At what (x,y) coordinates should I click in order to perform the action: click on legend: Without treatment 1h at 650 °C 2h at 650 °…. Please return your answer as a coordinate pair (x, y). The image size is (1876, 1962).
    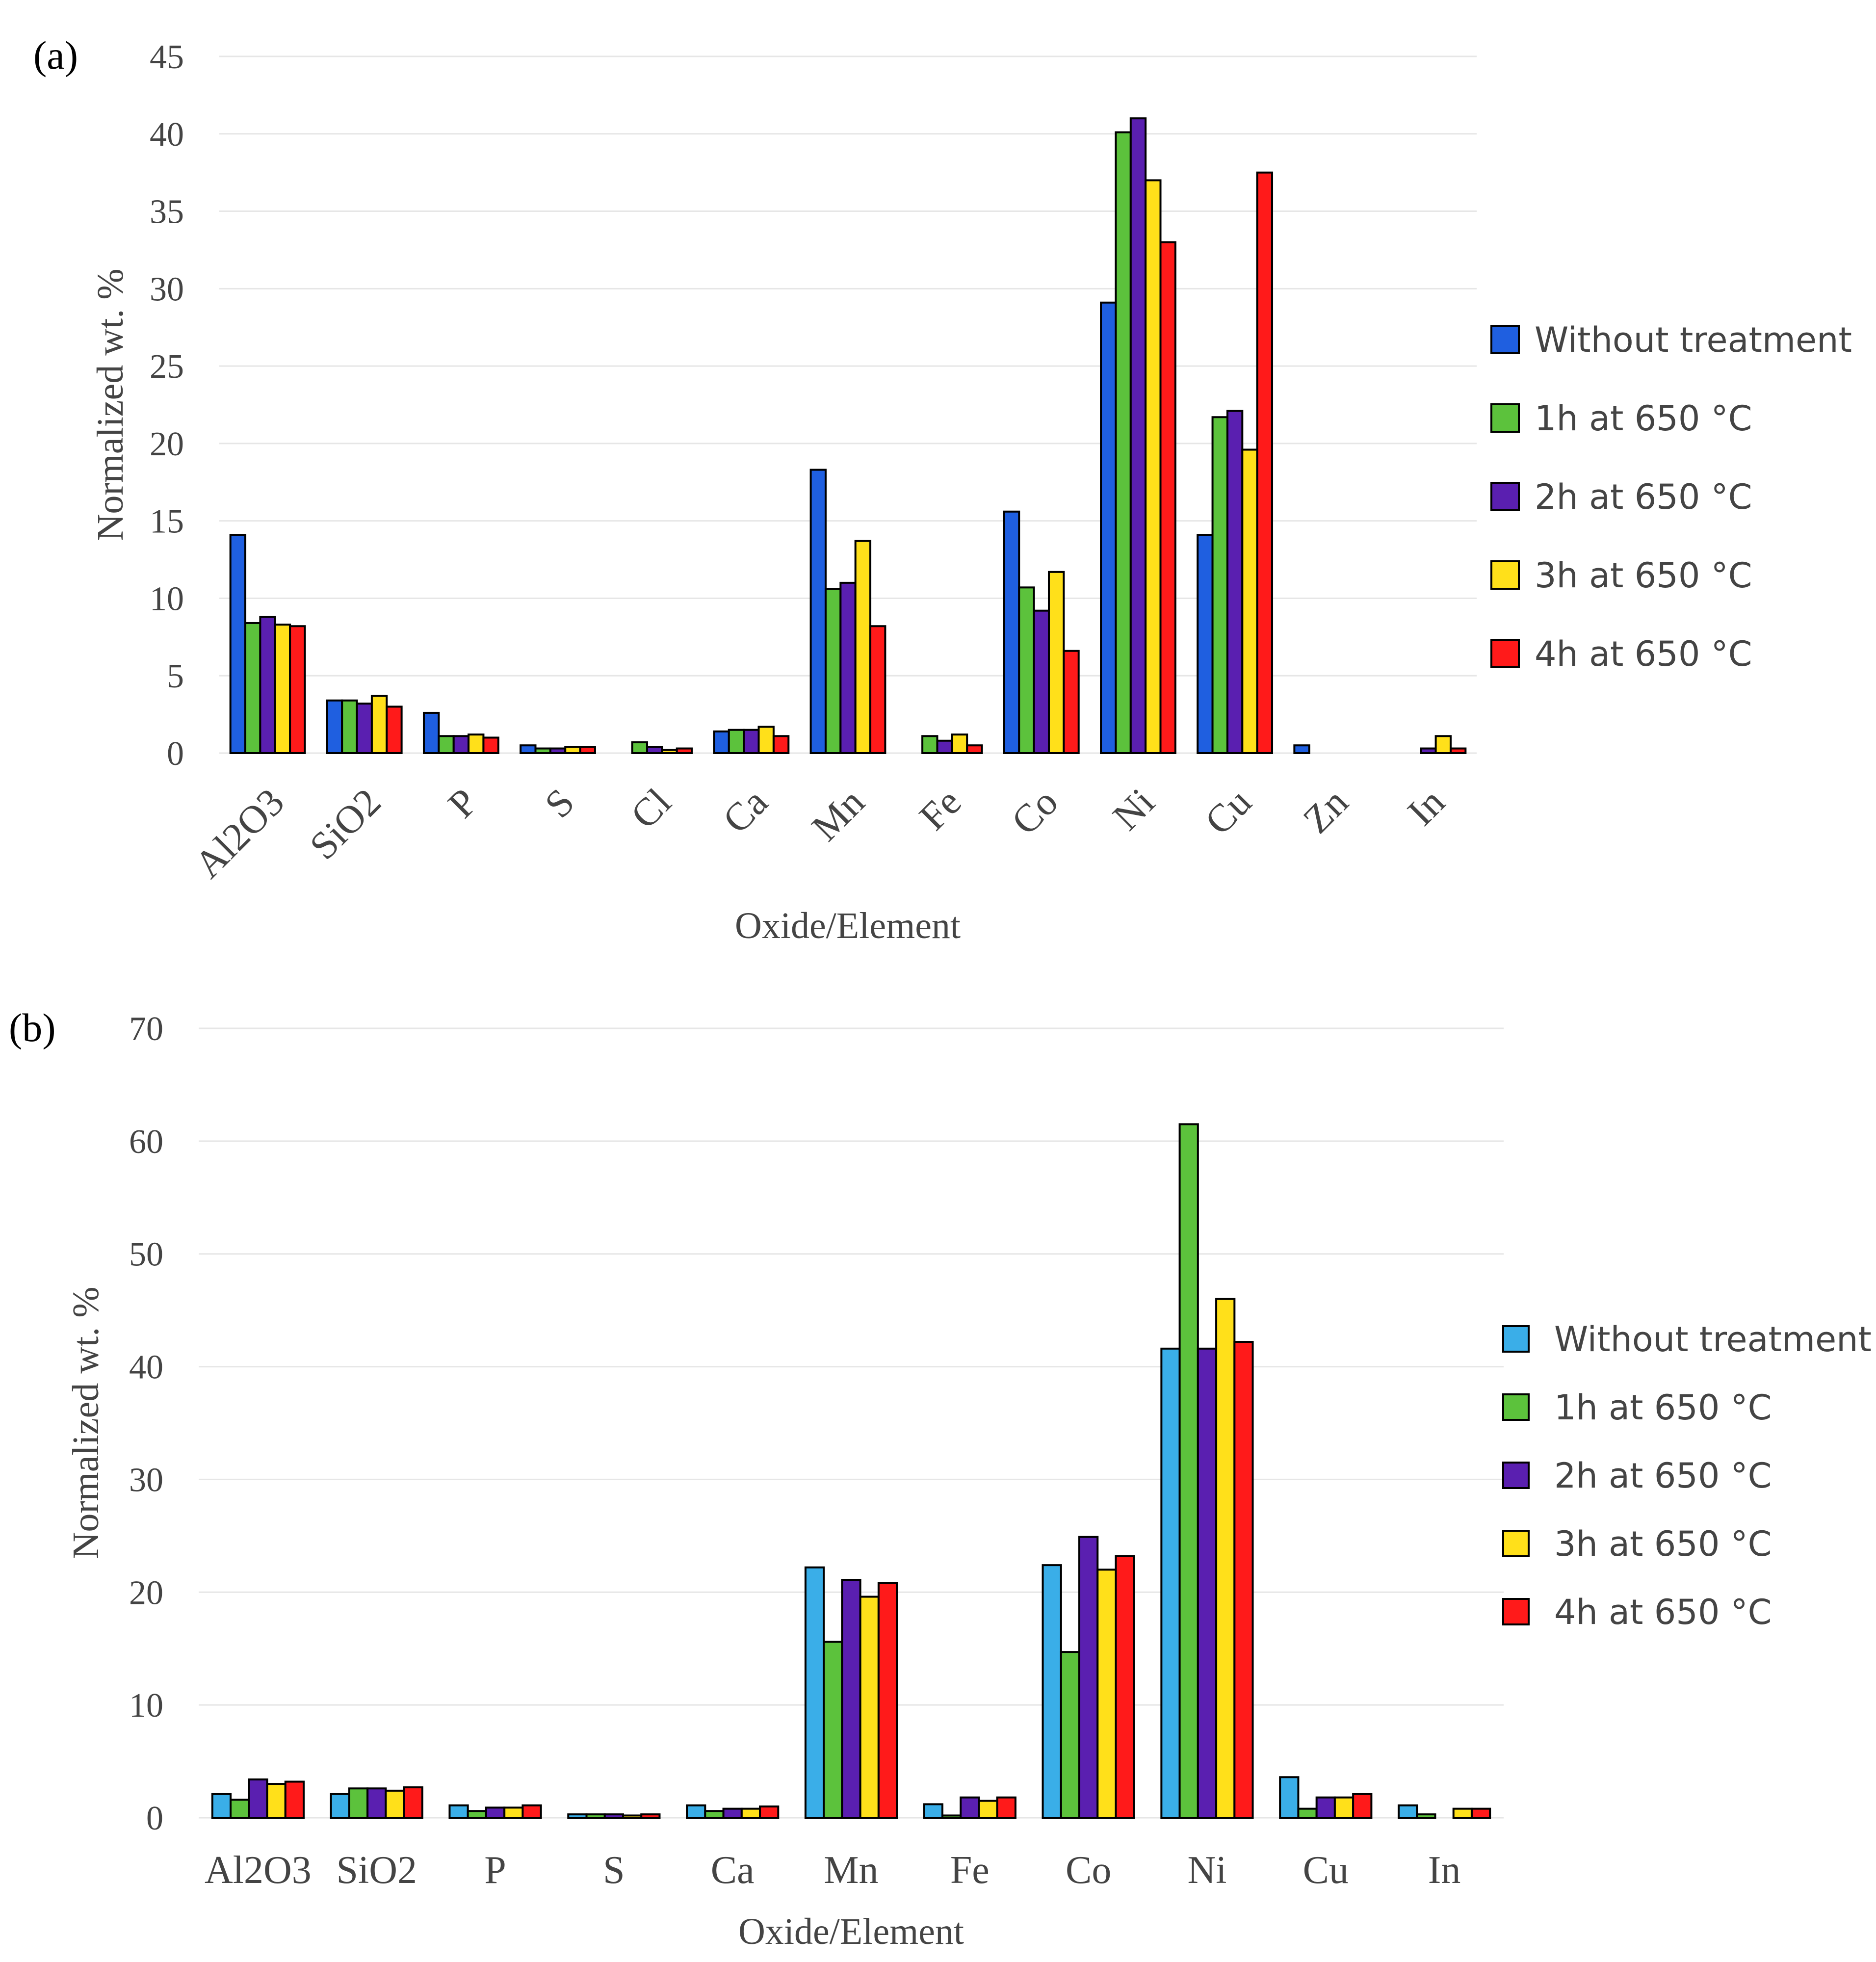
    Looking at the image, I should click on (1671, 497).